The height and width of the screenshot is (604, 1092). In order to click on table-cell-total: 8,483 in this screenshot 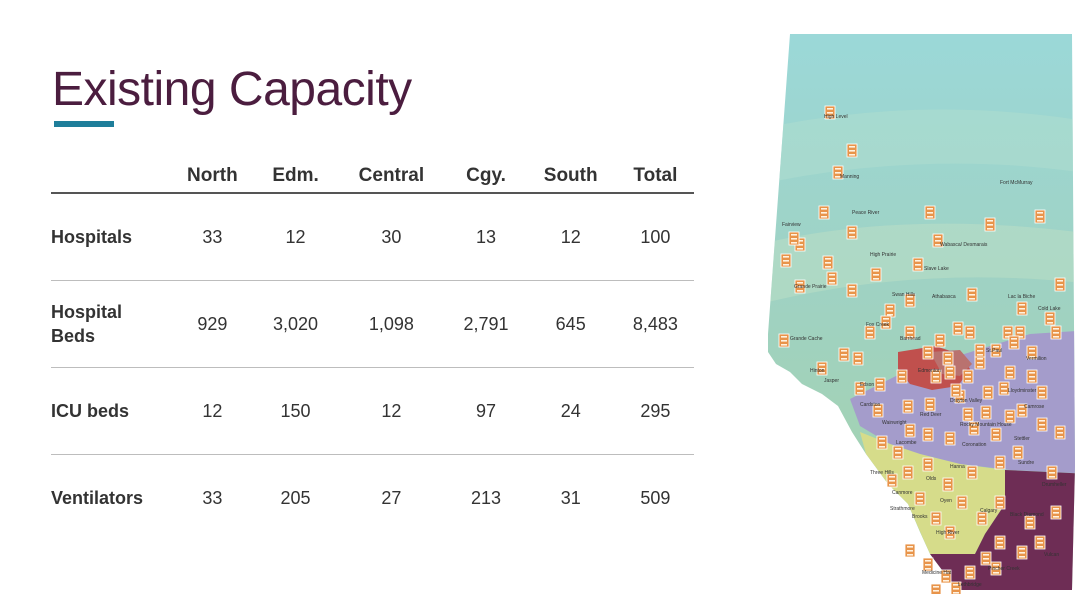, I will do `click(655, 324)`.